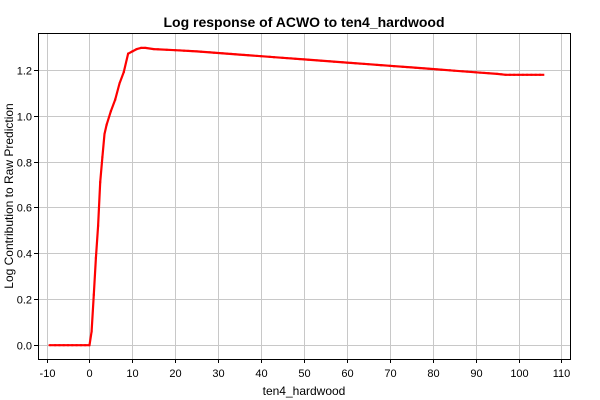 This screenshot has width=600, height=400. I want to click on y-tick-label: 0.0, so click(24, 347).